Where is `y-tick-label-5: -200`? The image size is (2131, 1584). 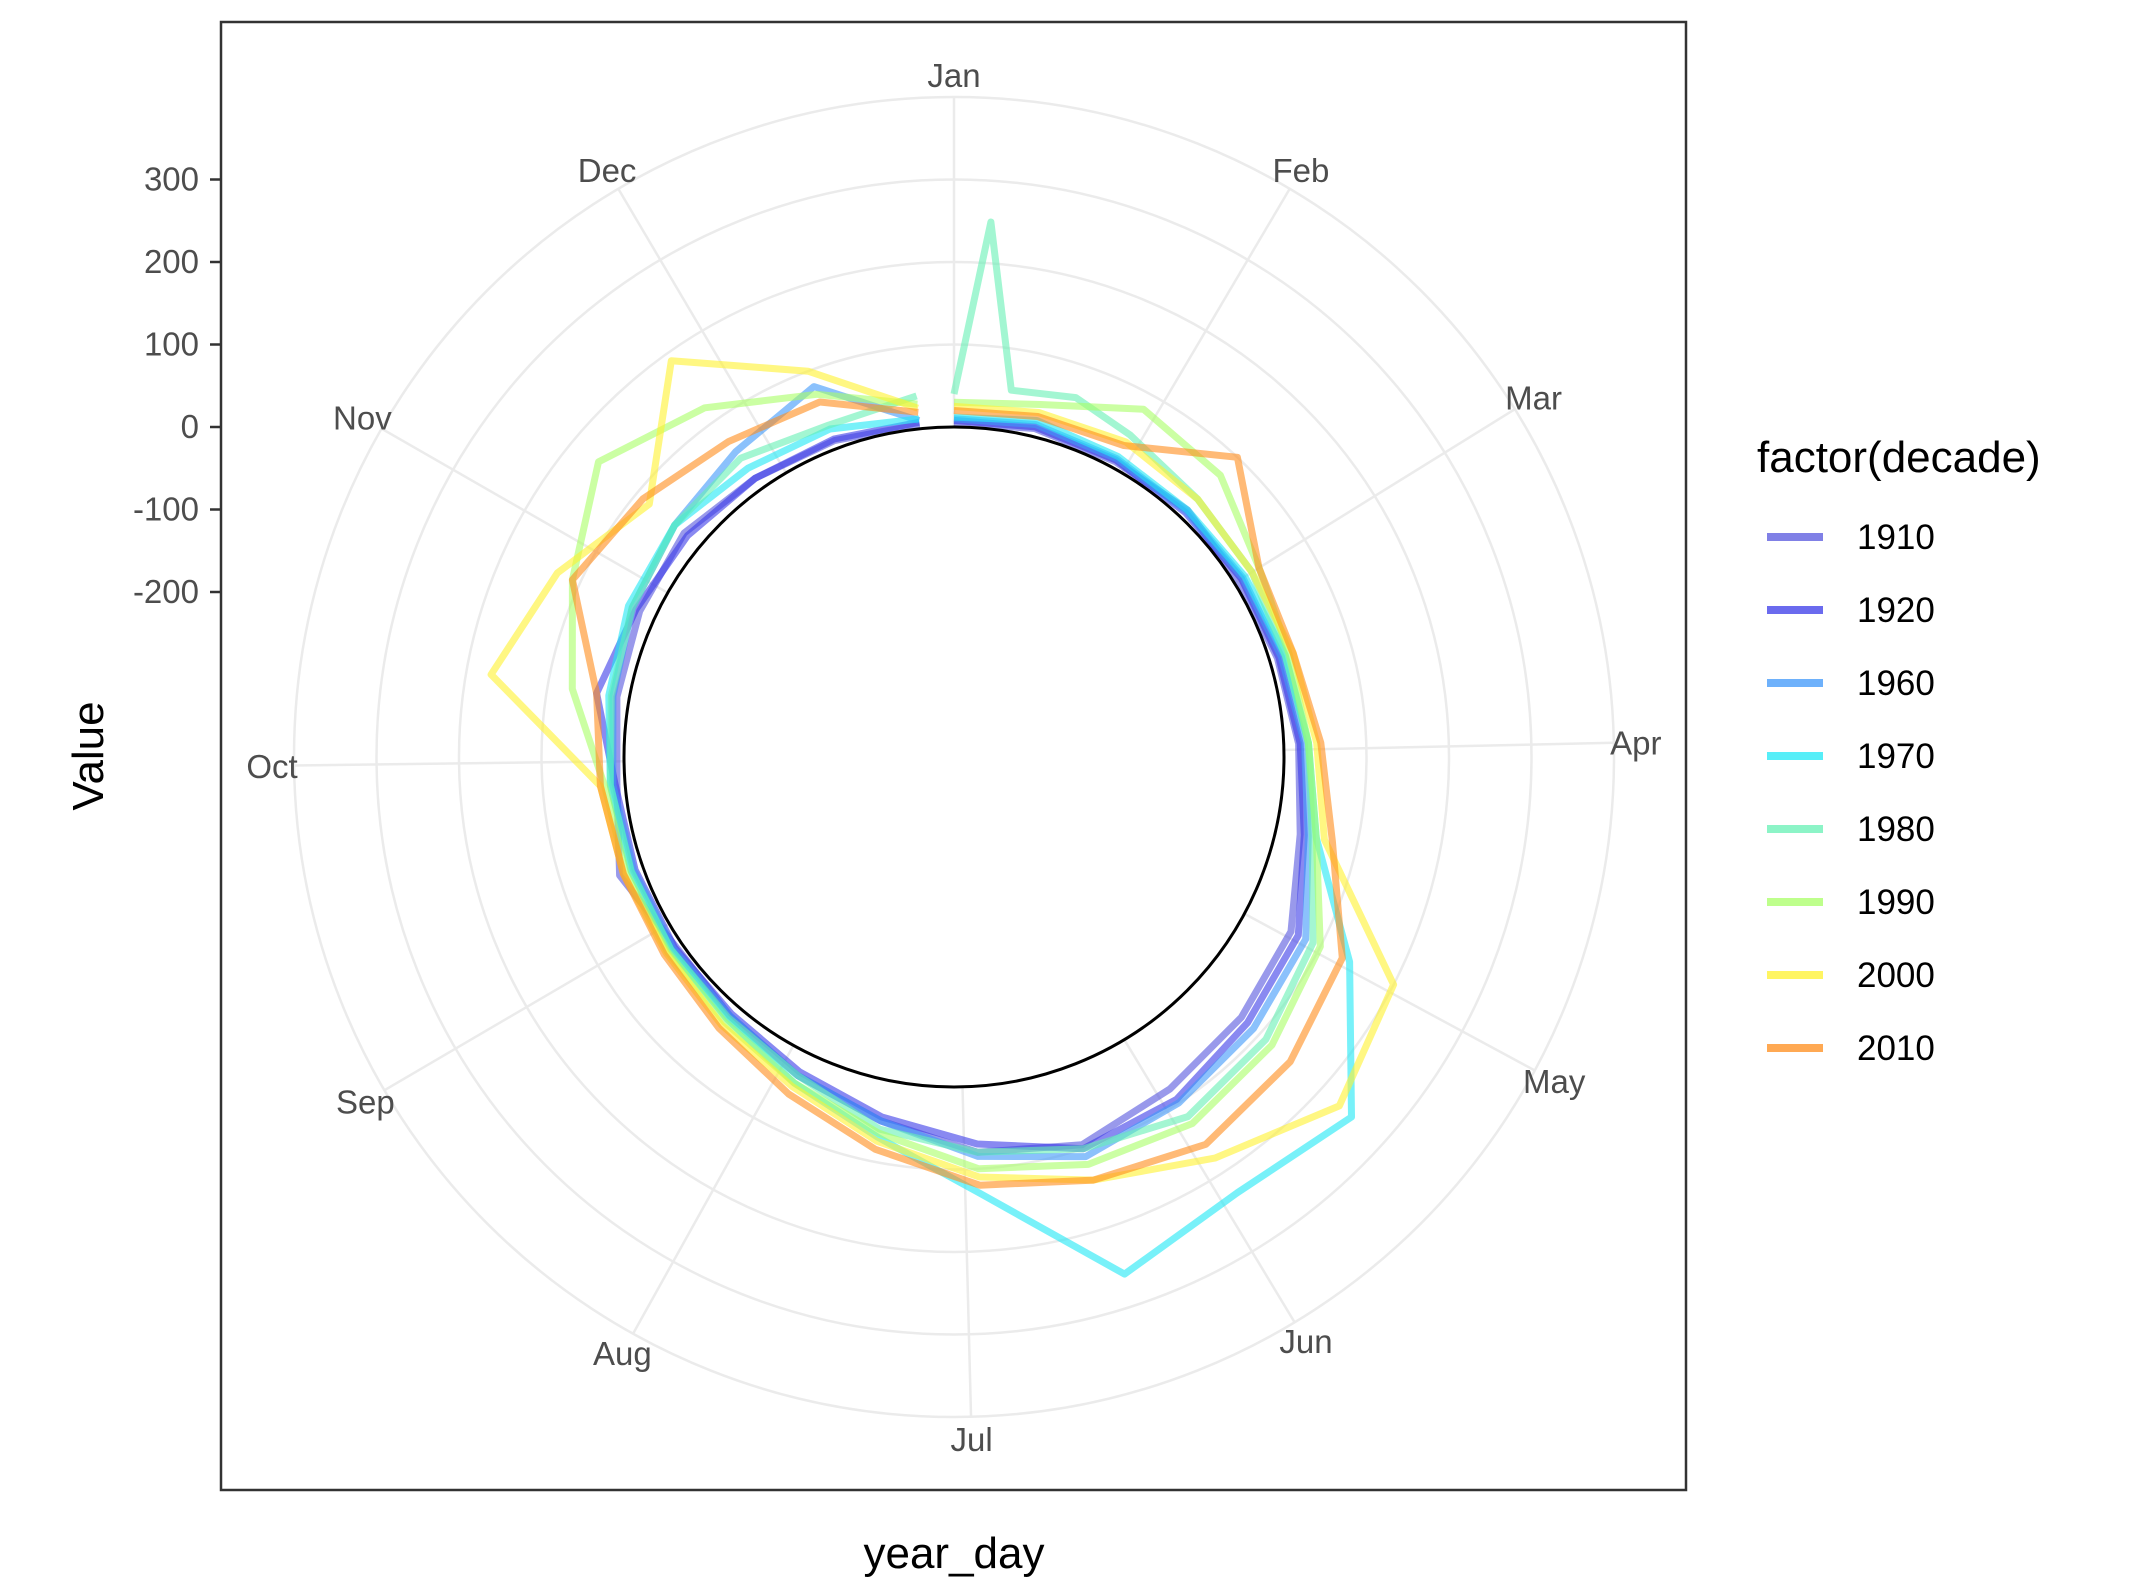
y-tick-label-5: -200 is located at coordinates (166, 591).